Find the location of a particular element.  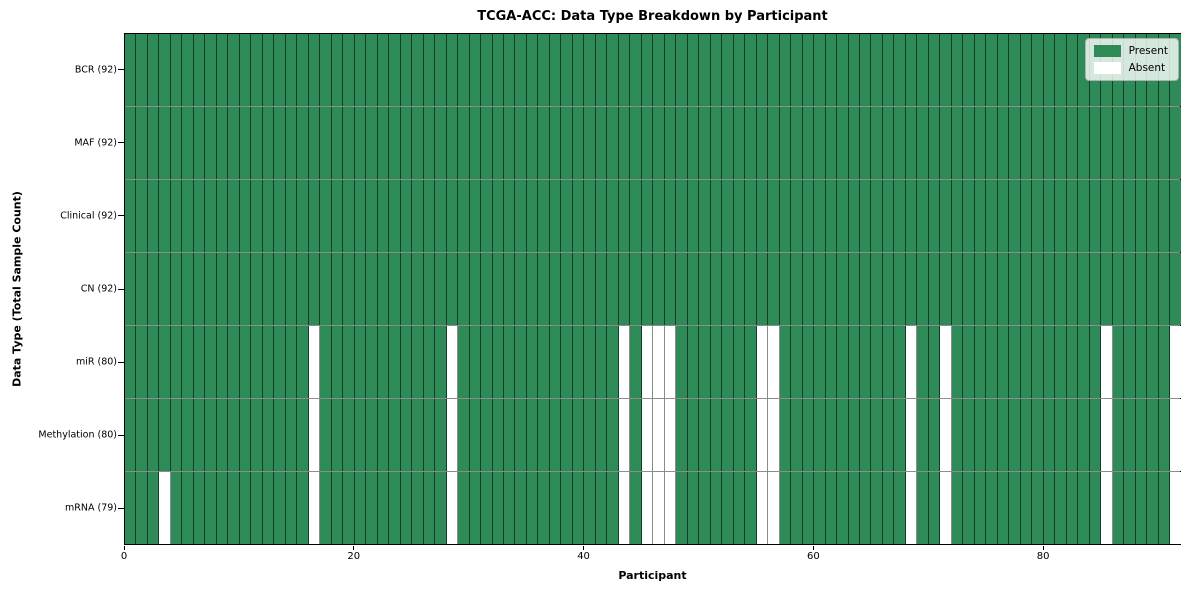

legend: Present Absent is located at coordinates (1131, 59).